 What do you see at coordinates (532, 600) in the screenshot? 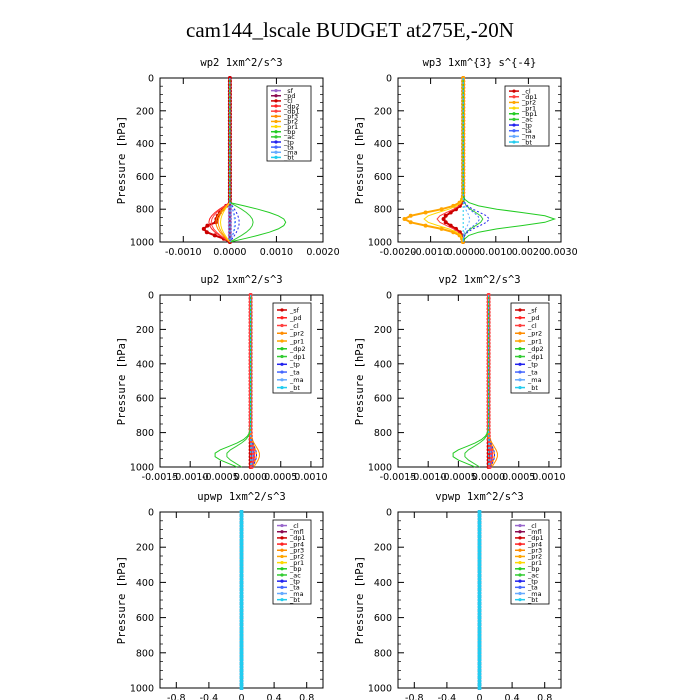
I see `legend-entry: _bt` at bounding box center [532, 600].